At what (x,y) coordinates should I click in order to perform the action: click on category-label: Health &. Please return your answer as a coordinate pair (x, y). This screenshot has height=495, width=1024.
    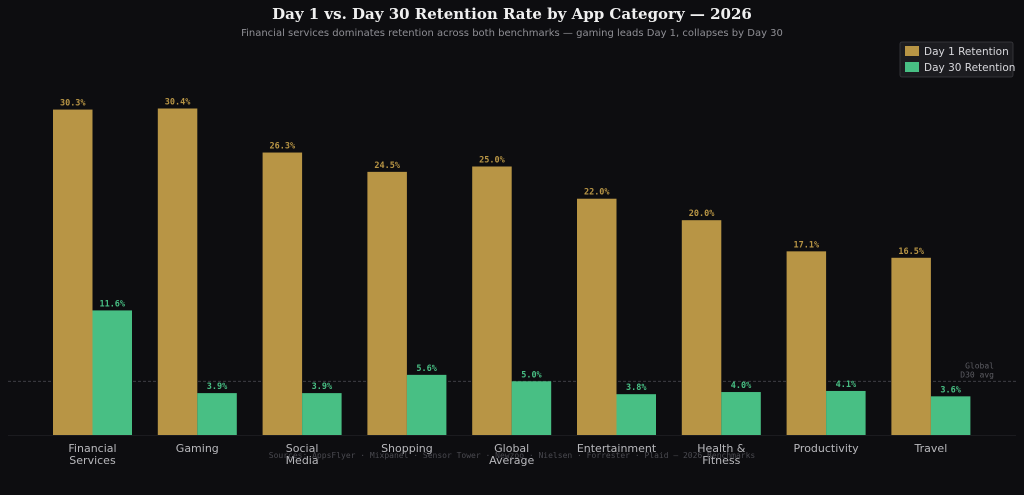
    Looking at the image, I should click on (721, 448).